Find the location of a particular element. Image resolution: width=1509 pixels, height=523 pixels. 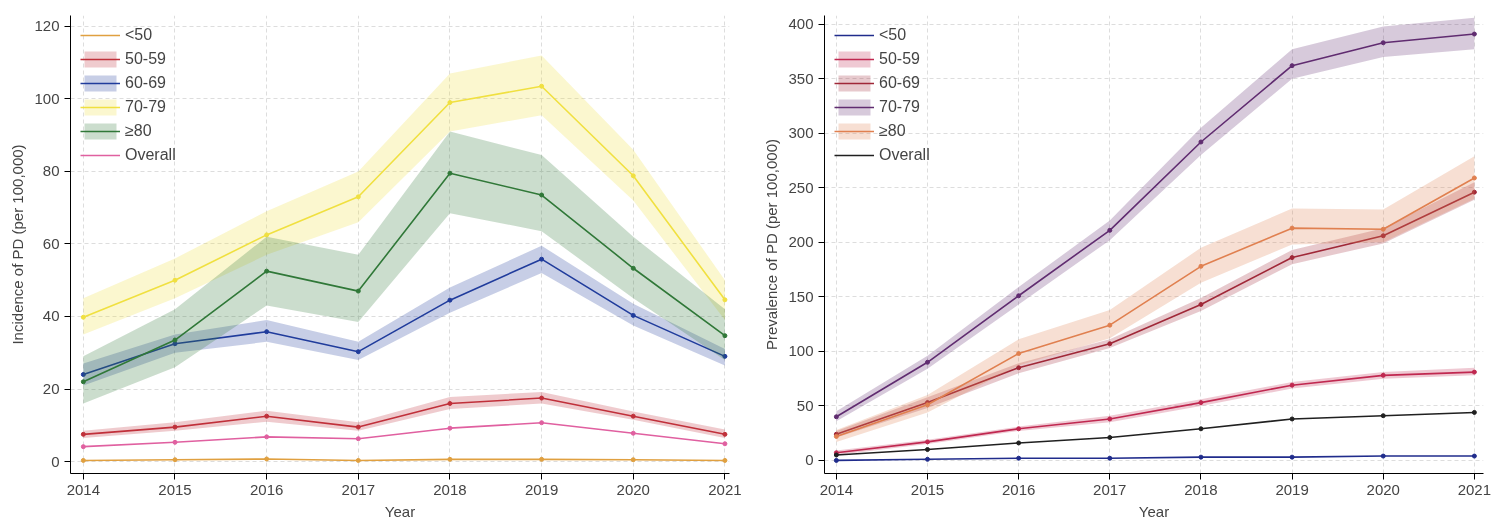

y-tick-label: 80 is located at coordinates (51, 171).